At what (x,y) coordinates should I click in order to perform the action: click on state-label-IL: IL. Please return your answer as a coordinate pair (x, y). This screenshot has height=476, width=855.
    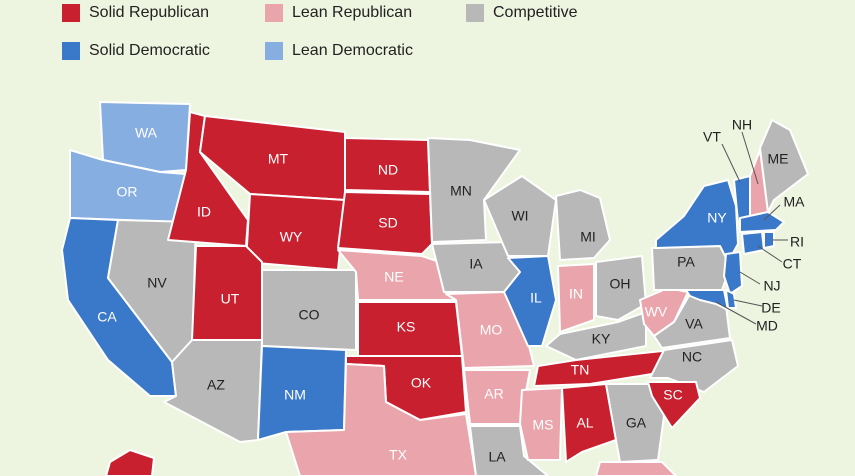
    Looking at the image, I should click on (536, 298).